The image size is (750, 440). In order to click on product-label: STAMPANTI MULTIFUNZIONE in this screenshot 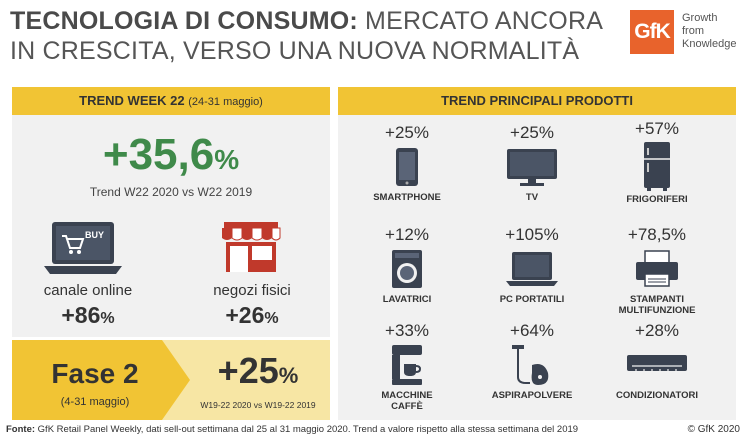, I will do `click(657, 305)`.